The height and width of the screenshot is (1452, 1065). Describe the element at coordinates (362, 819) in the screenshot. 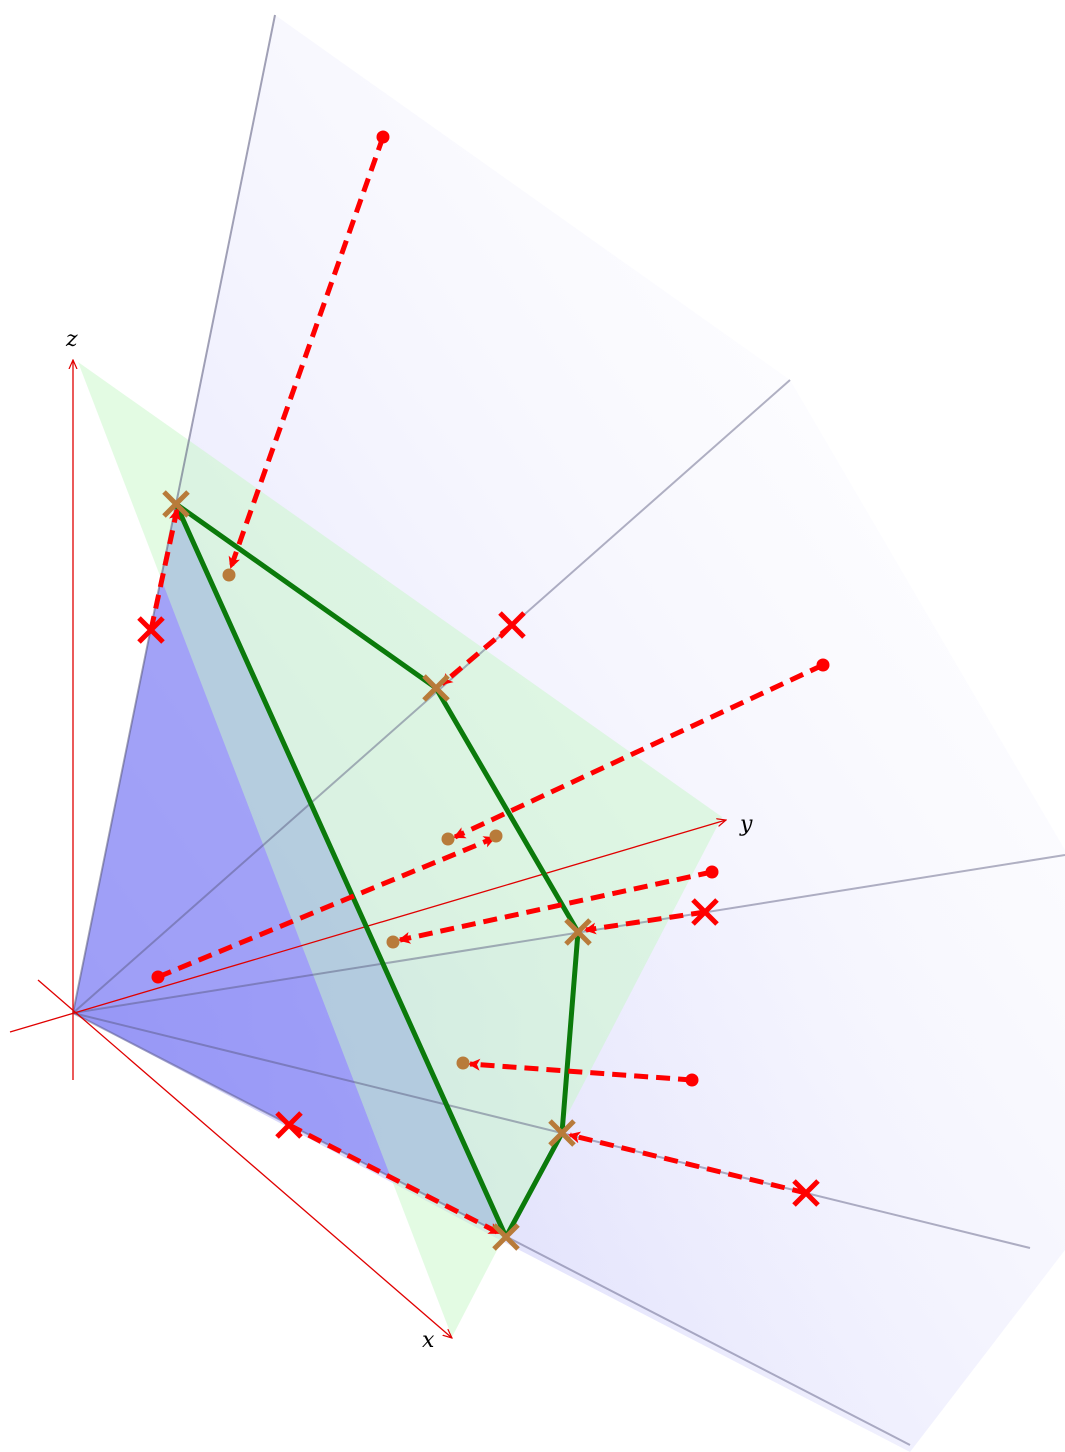

I see `projected-points` at that location.